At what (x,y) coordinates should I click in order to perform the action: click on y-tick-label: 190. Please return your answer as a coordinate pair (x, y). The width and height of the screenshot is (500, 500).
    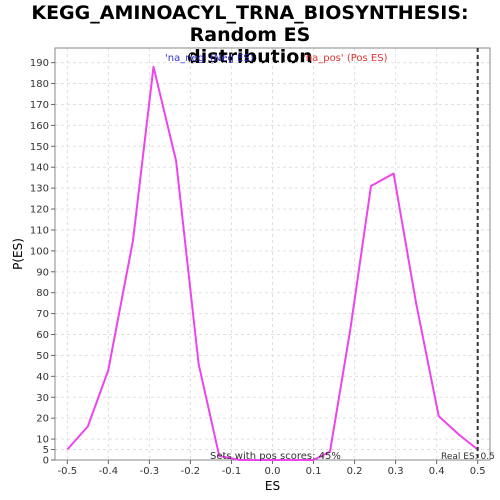
    Looking at the image, I should click on (39, 63).